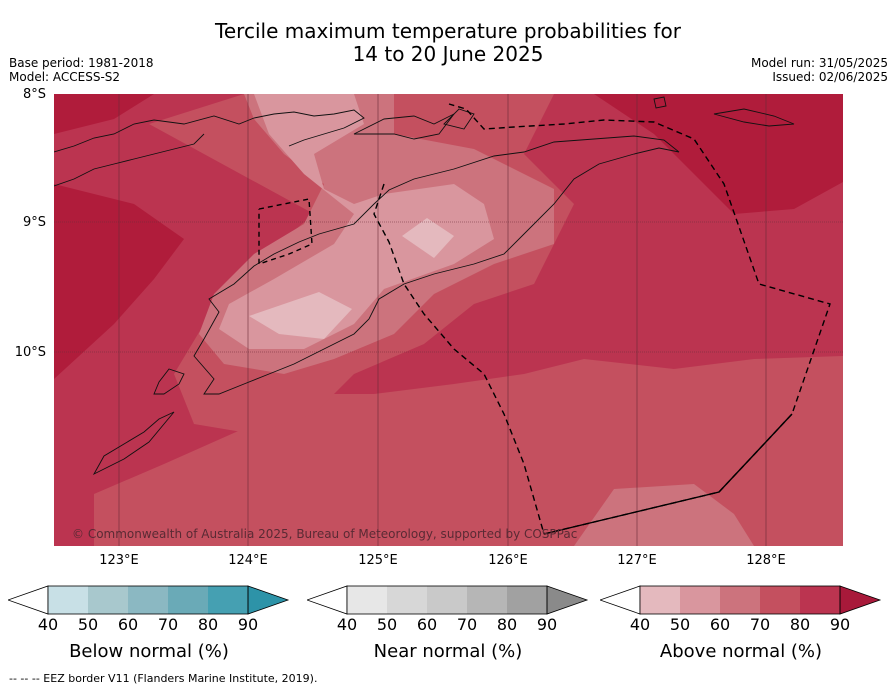  Describe the element at coordinates (448, 54) in the screenshot. I see `chart-title-line2: 14 to 20 June 2025` at that location.